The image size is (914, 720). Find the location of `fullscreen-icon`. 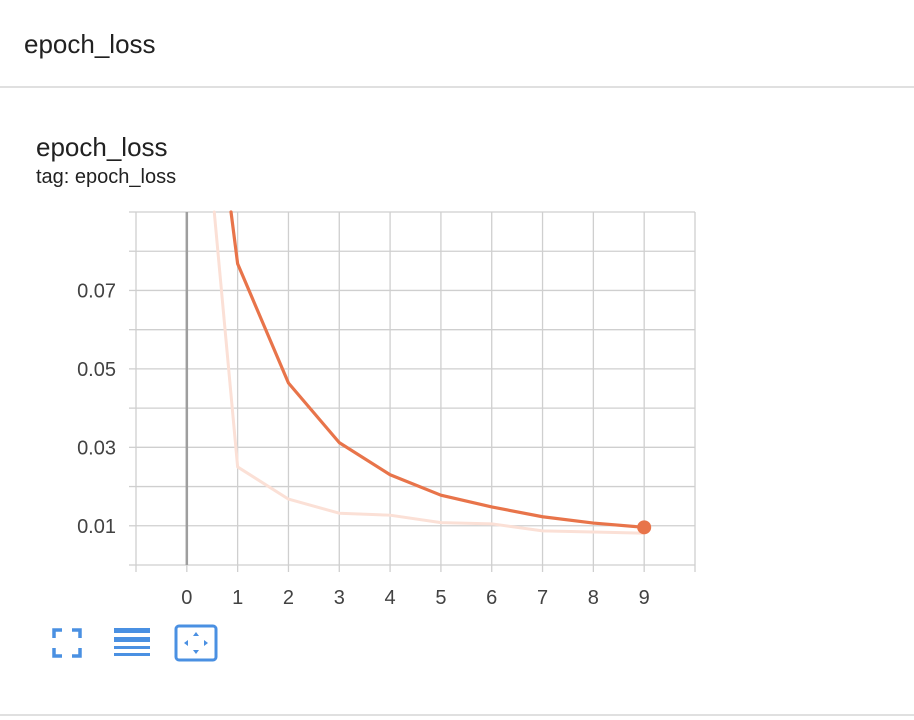

fullscreen-icon is located at coordinates (67, 643).